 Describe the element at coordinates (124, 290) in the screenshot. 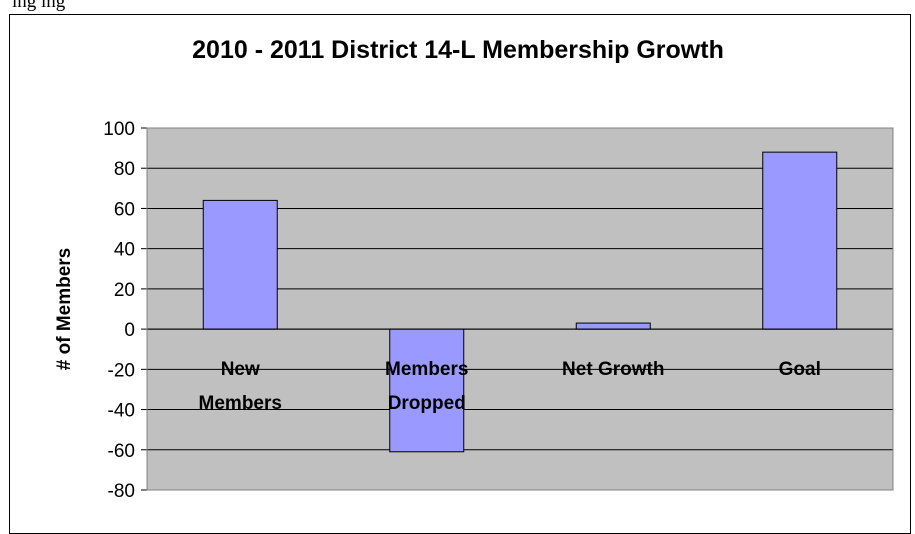

I see `y-tick-label: 20` at that location.